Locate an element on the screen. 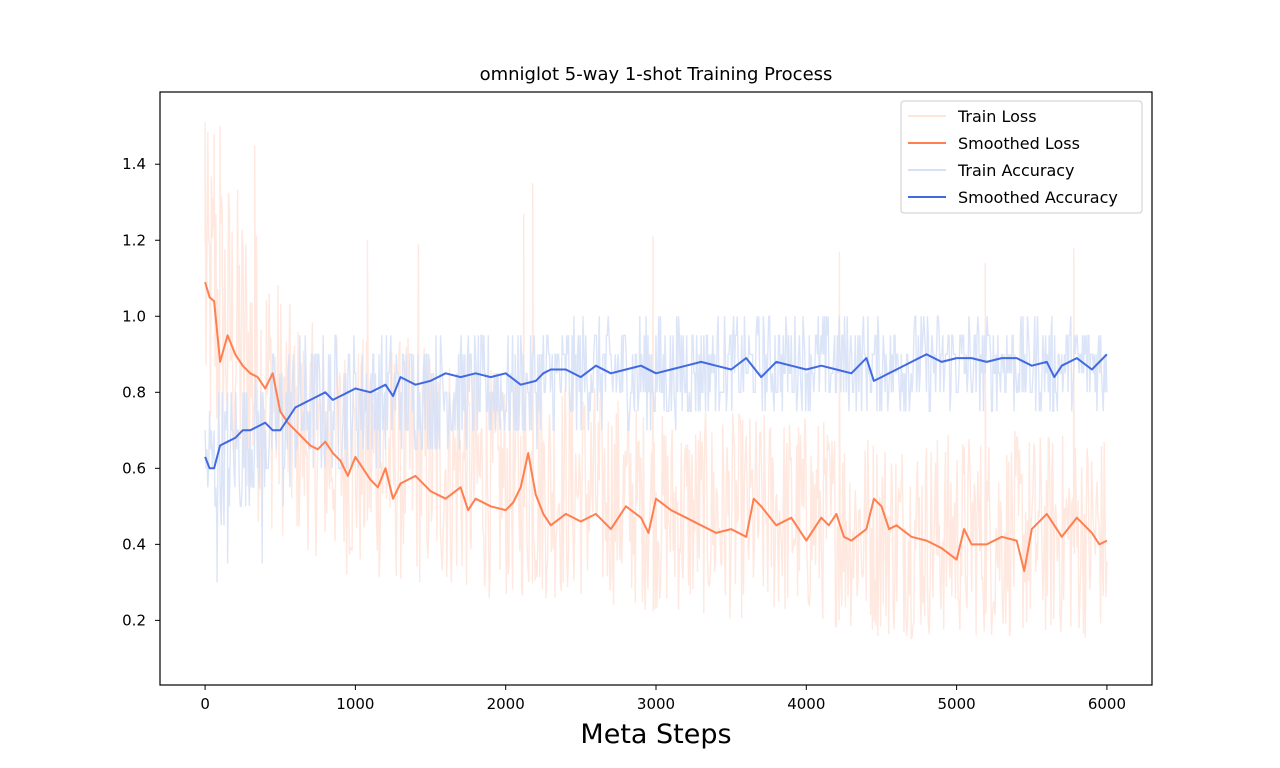 The image size is (1280, 768). y-axis: 0.2 0.4 0.6 0.8 1.0 1.2 1.4 is located at coordinates (141, 392).